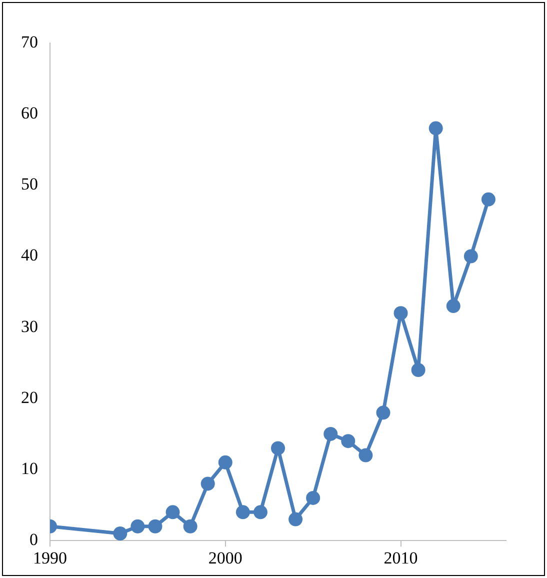 This screenshot has height=578, width=547. I want to click on y-tick-label: 30, so click(29, 326).